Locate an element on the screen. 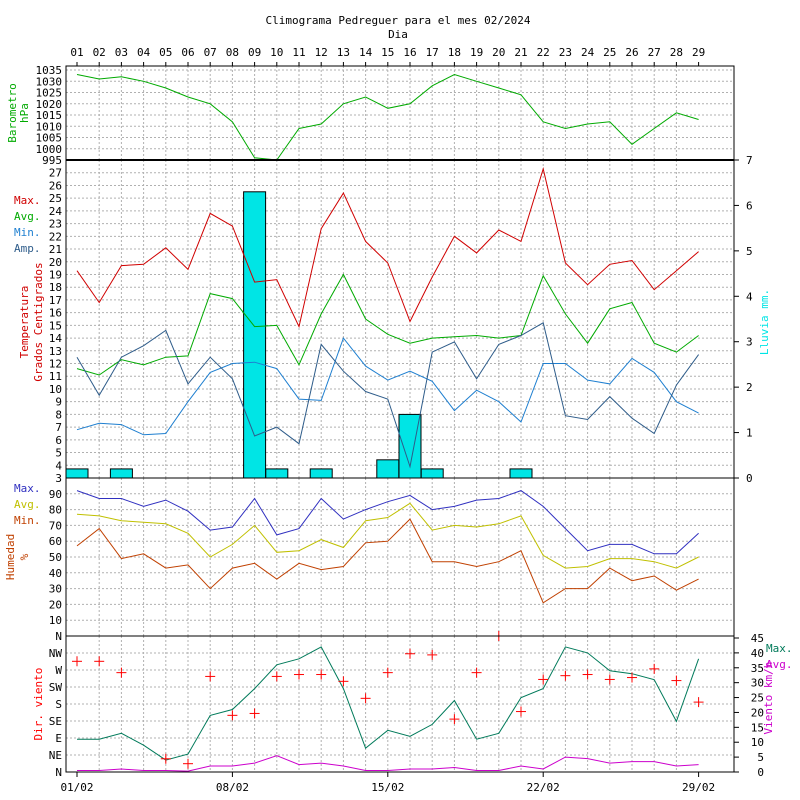  temp-line-amp is located at coordinates (388, 395).